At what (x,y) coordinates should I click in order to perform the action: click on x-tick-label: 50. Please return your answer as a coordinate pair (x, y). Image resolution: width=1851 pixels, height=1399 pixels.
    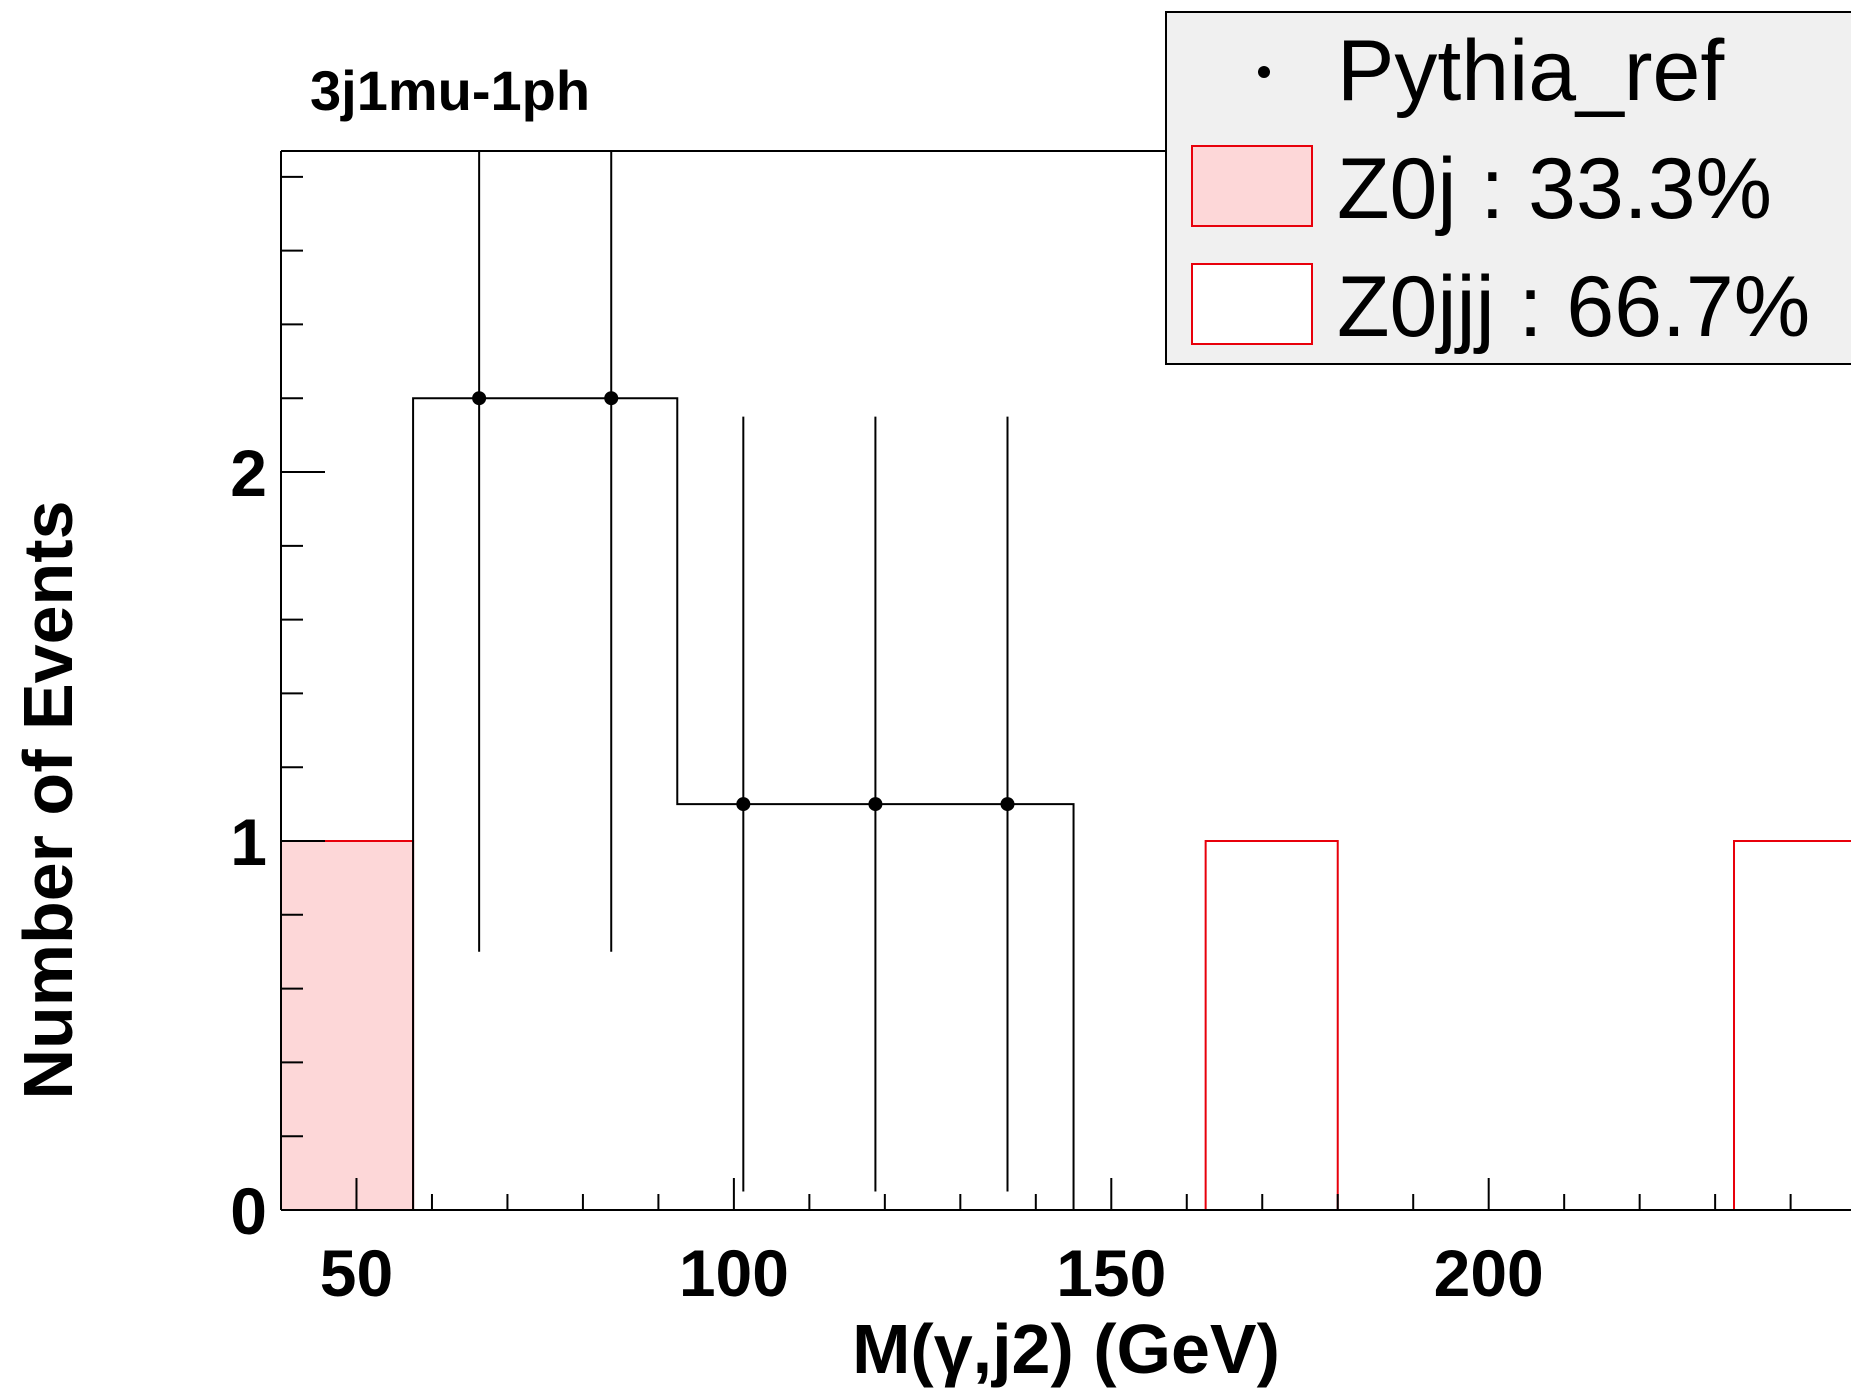
    Looking at the image, I should click on (356, 1273).